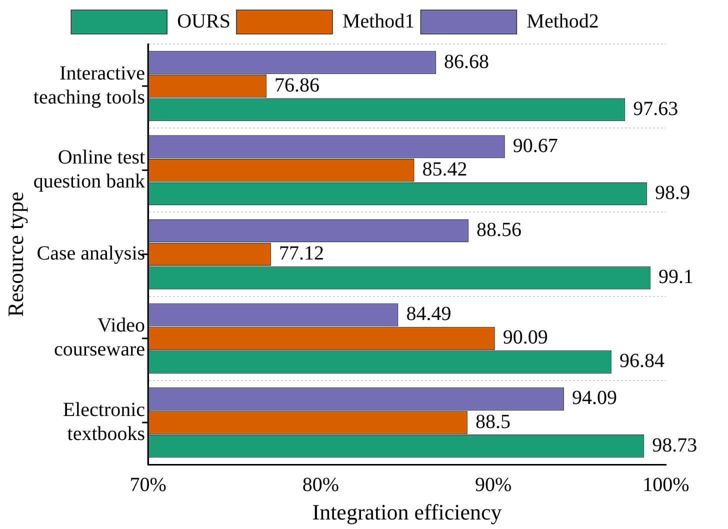  What do you see at coordinates (535, 145) in the screenshot?
I see `data-label: 90.67` at bounding box center [535, 145].